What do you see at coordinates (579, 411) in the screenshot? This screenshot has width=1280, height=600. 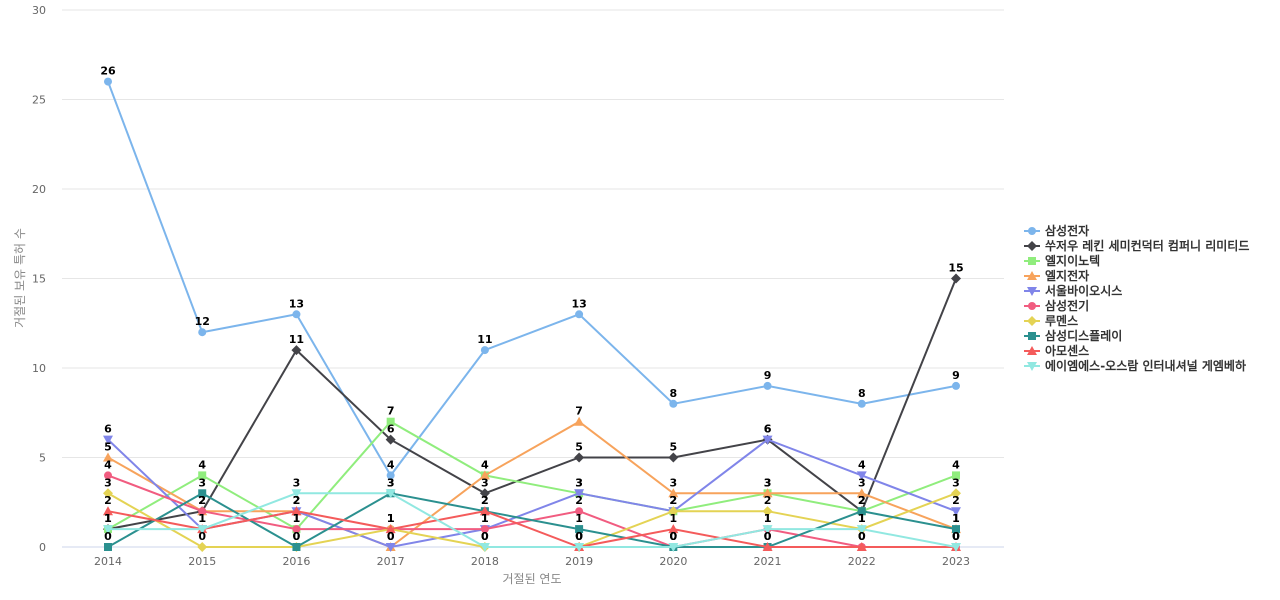 I see `data-label: 7` at bounding box center [579, 411].